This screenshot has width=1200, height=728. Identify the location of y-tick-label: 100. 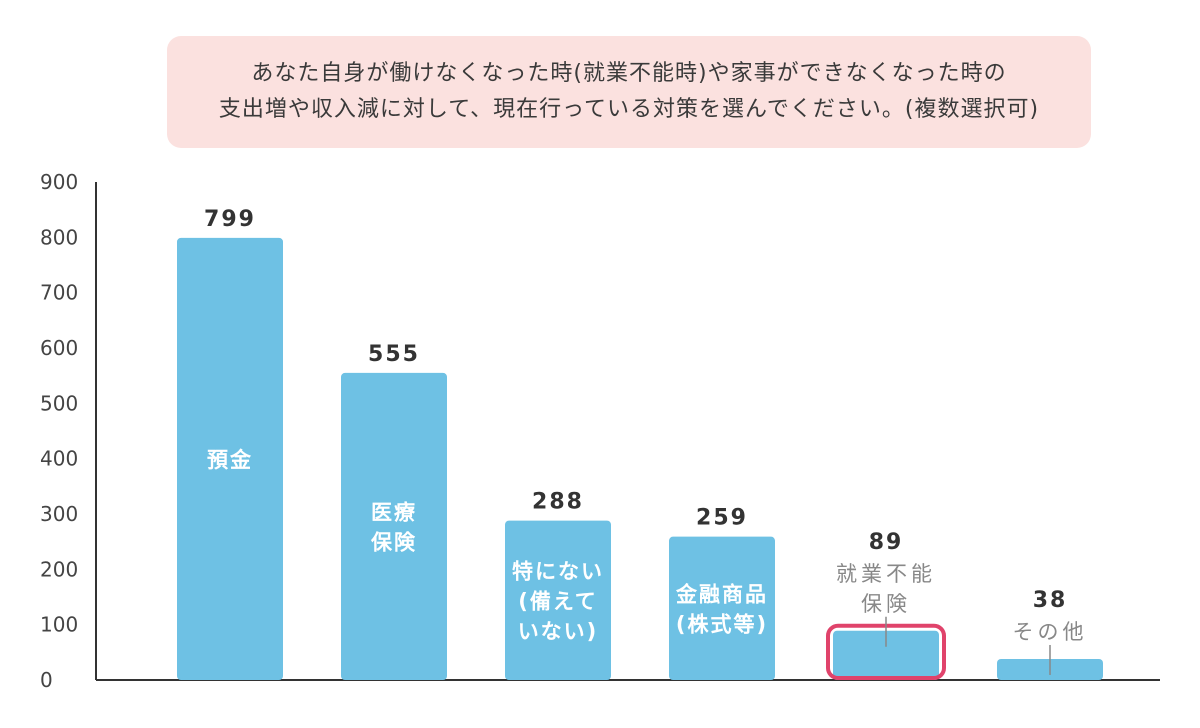
(59, 625).